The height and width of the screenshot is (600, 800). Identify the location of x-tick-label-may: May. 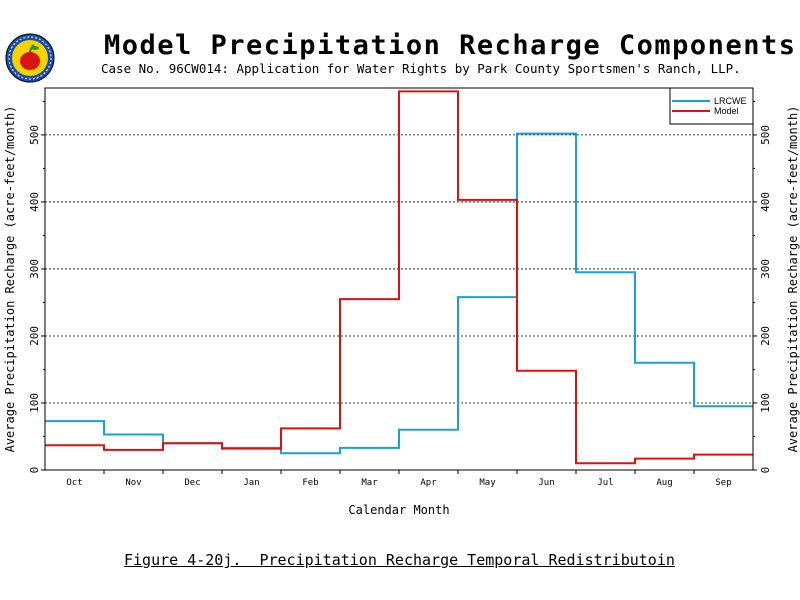
(487, 483).